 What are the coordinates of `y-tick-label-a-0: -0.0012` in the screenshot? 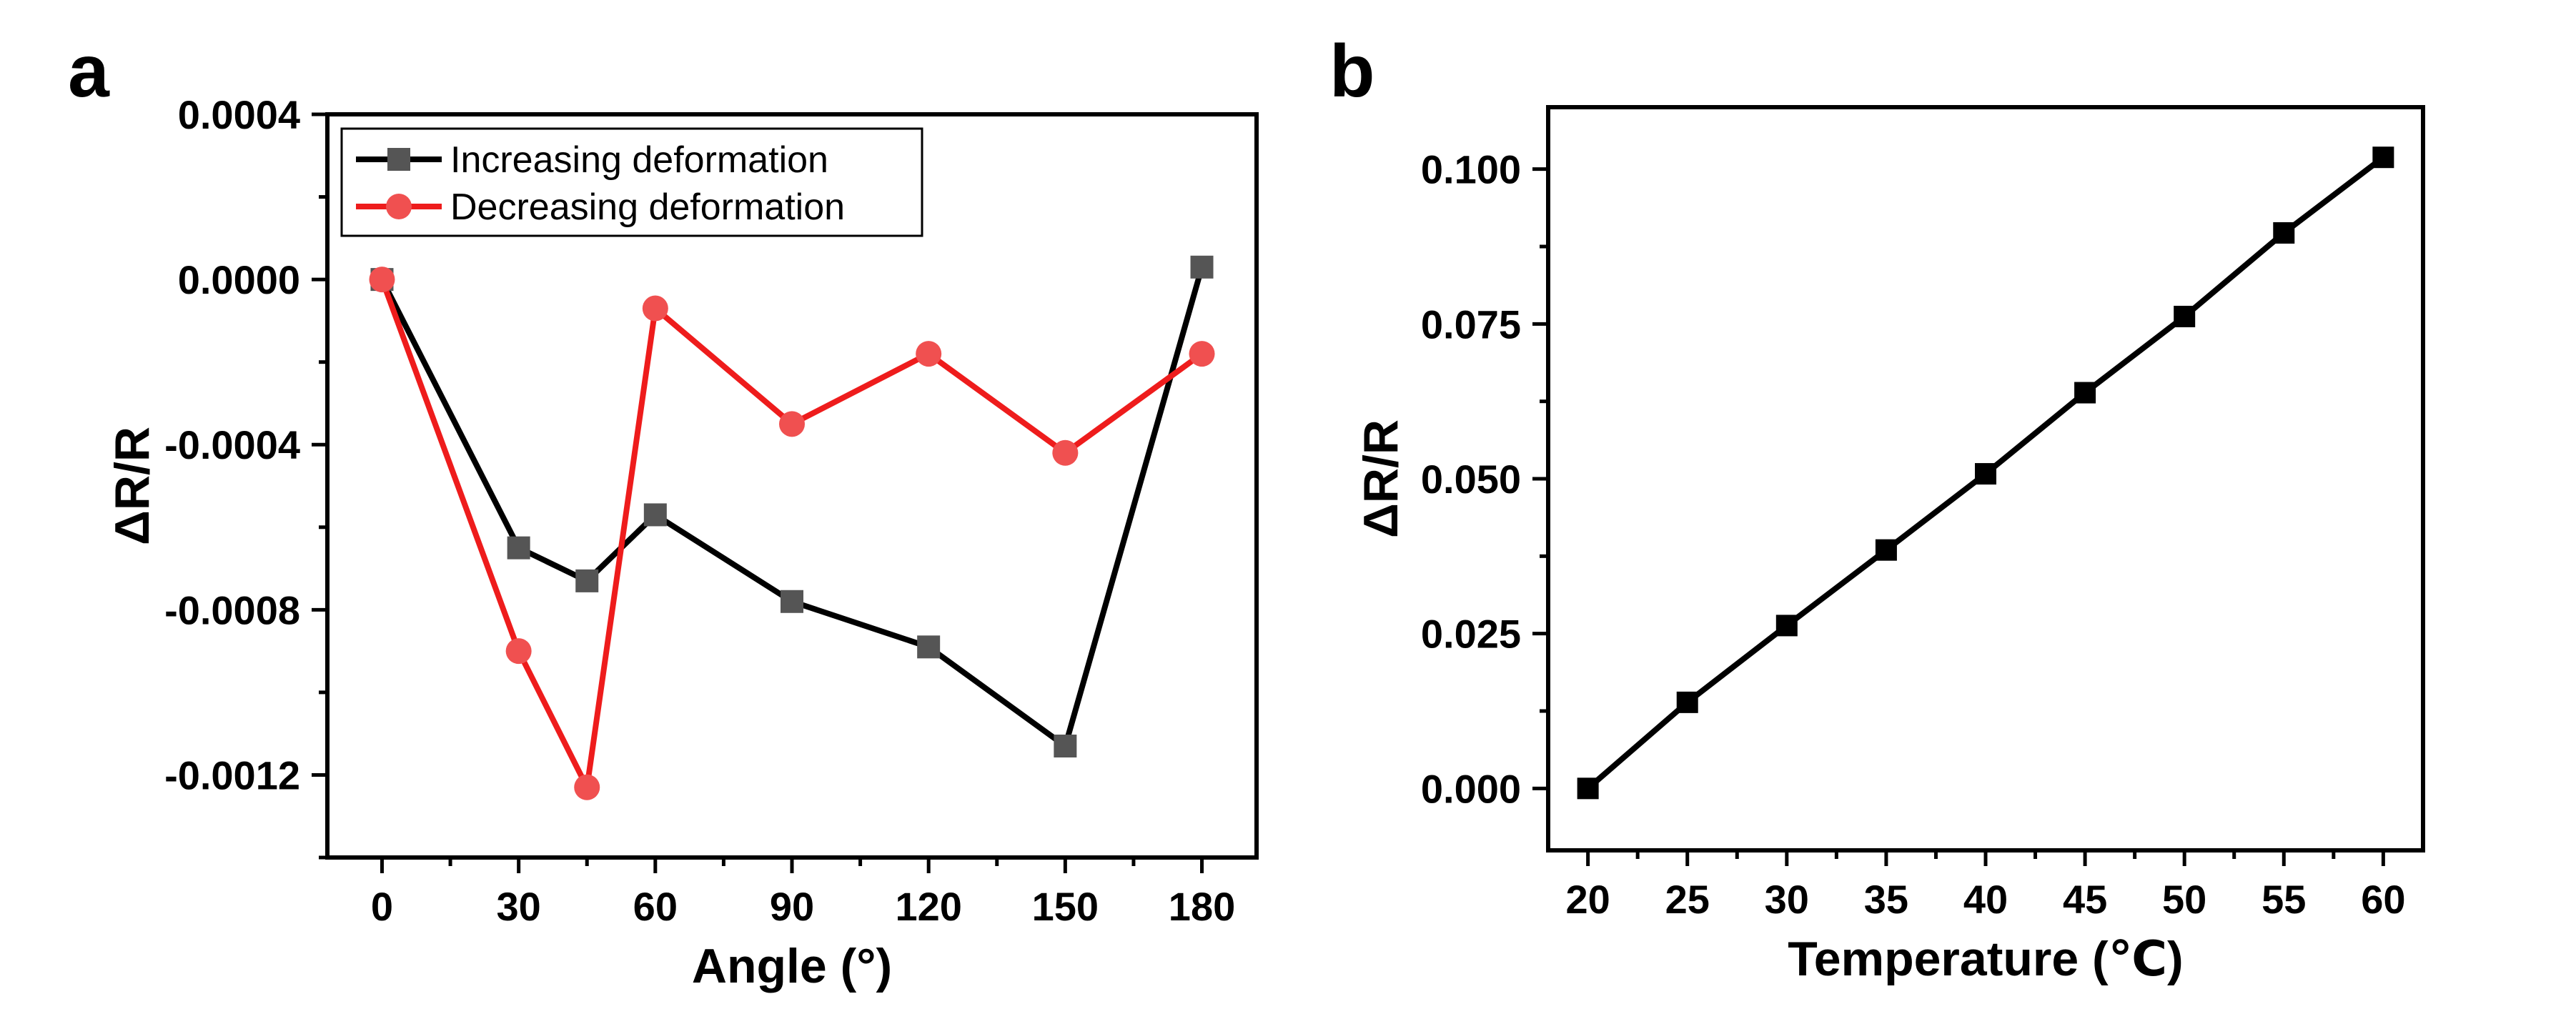 It's located at (232, 774).